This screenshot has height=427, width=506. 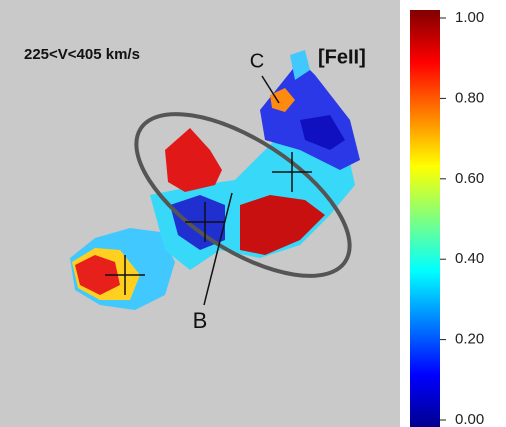 I want to click on cross-markers, so click(x=208, y=223).